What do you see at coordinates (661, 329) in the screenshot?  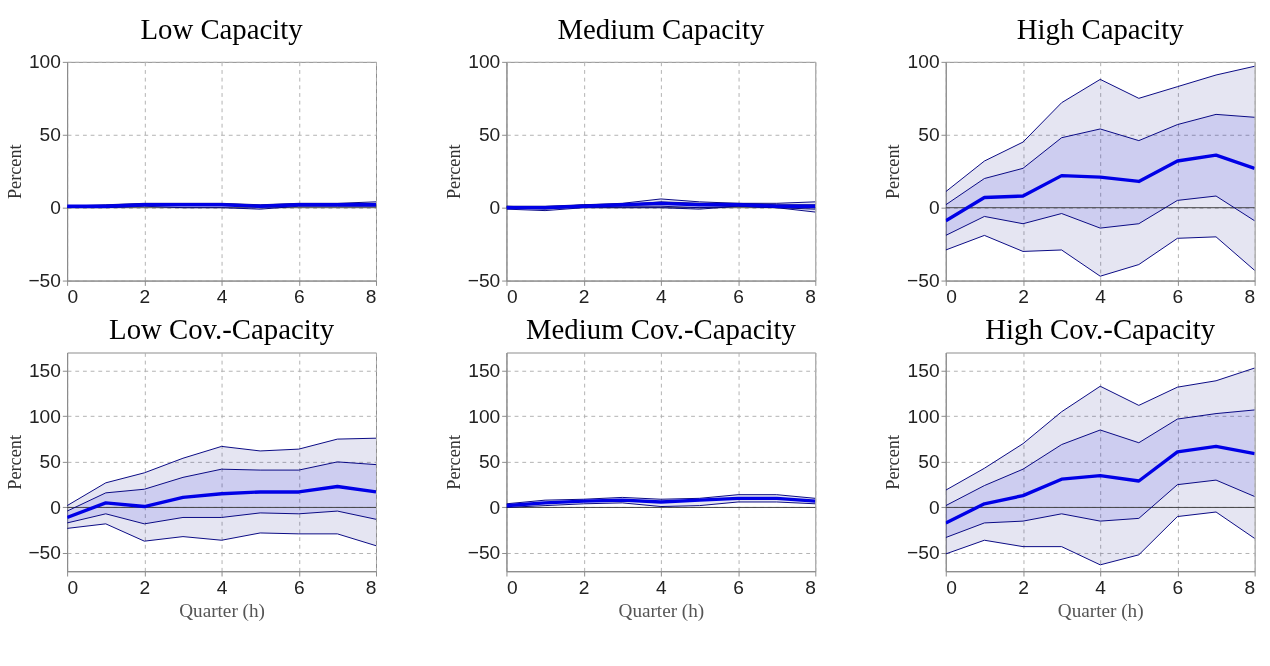 I see `chart-title: Medium Cov.-Capacity` at bounding box center [661, 329].